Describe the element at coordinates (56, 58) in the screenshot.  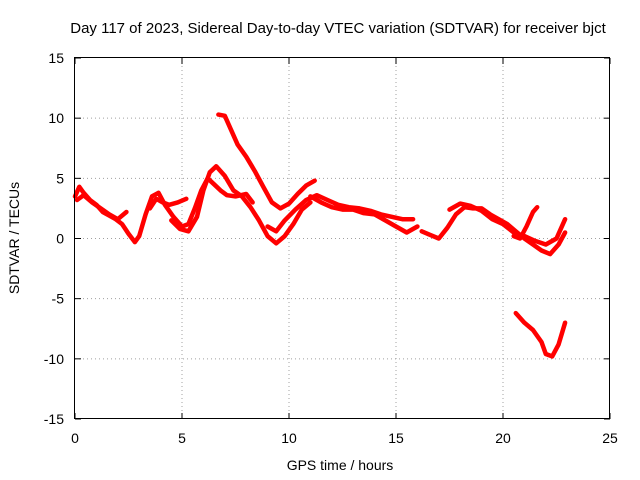
I see `y-tick-label: 15` at that location.